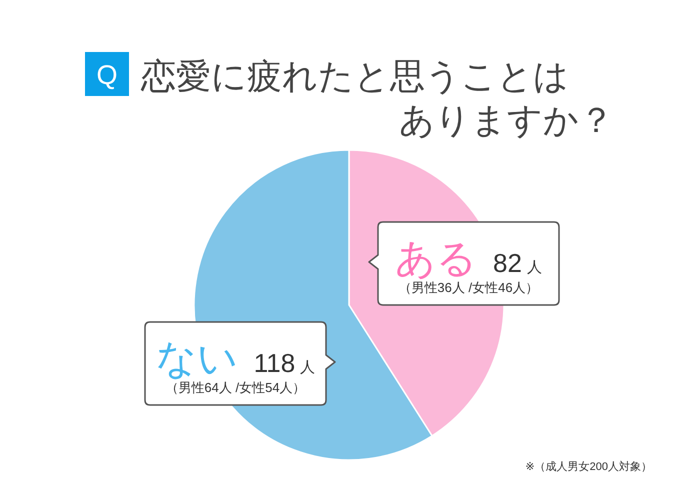 This screenshot has width=700, height=489. What do you see at coordinates (355, 98) in the screenshot?
I see `chart-title: Q 恋愛に疲れたと思うことはありますか？` at bounding box center [355, 98].